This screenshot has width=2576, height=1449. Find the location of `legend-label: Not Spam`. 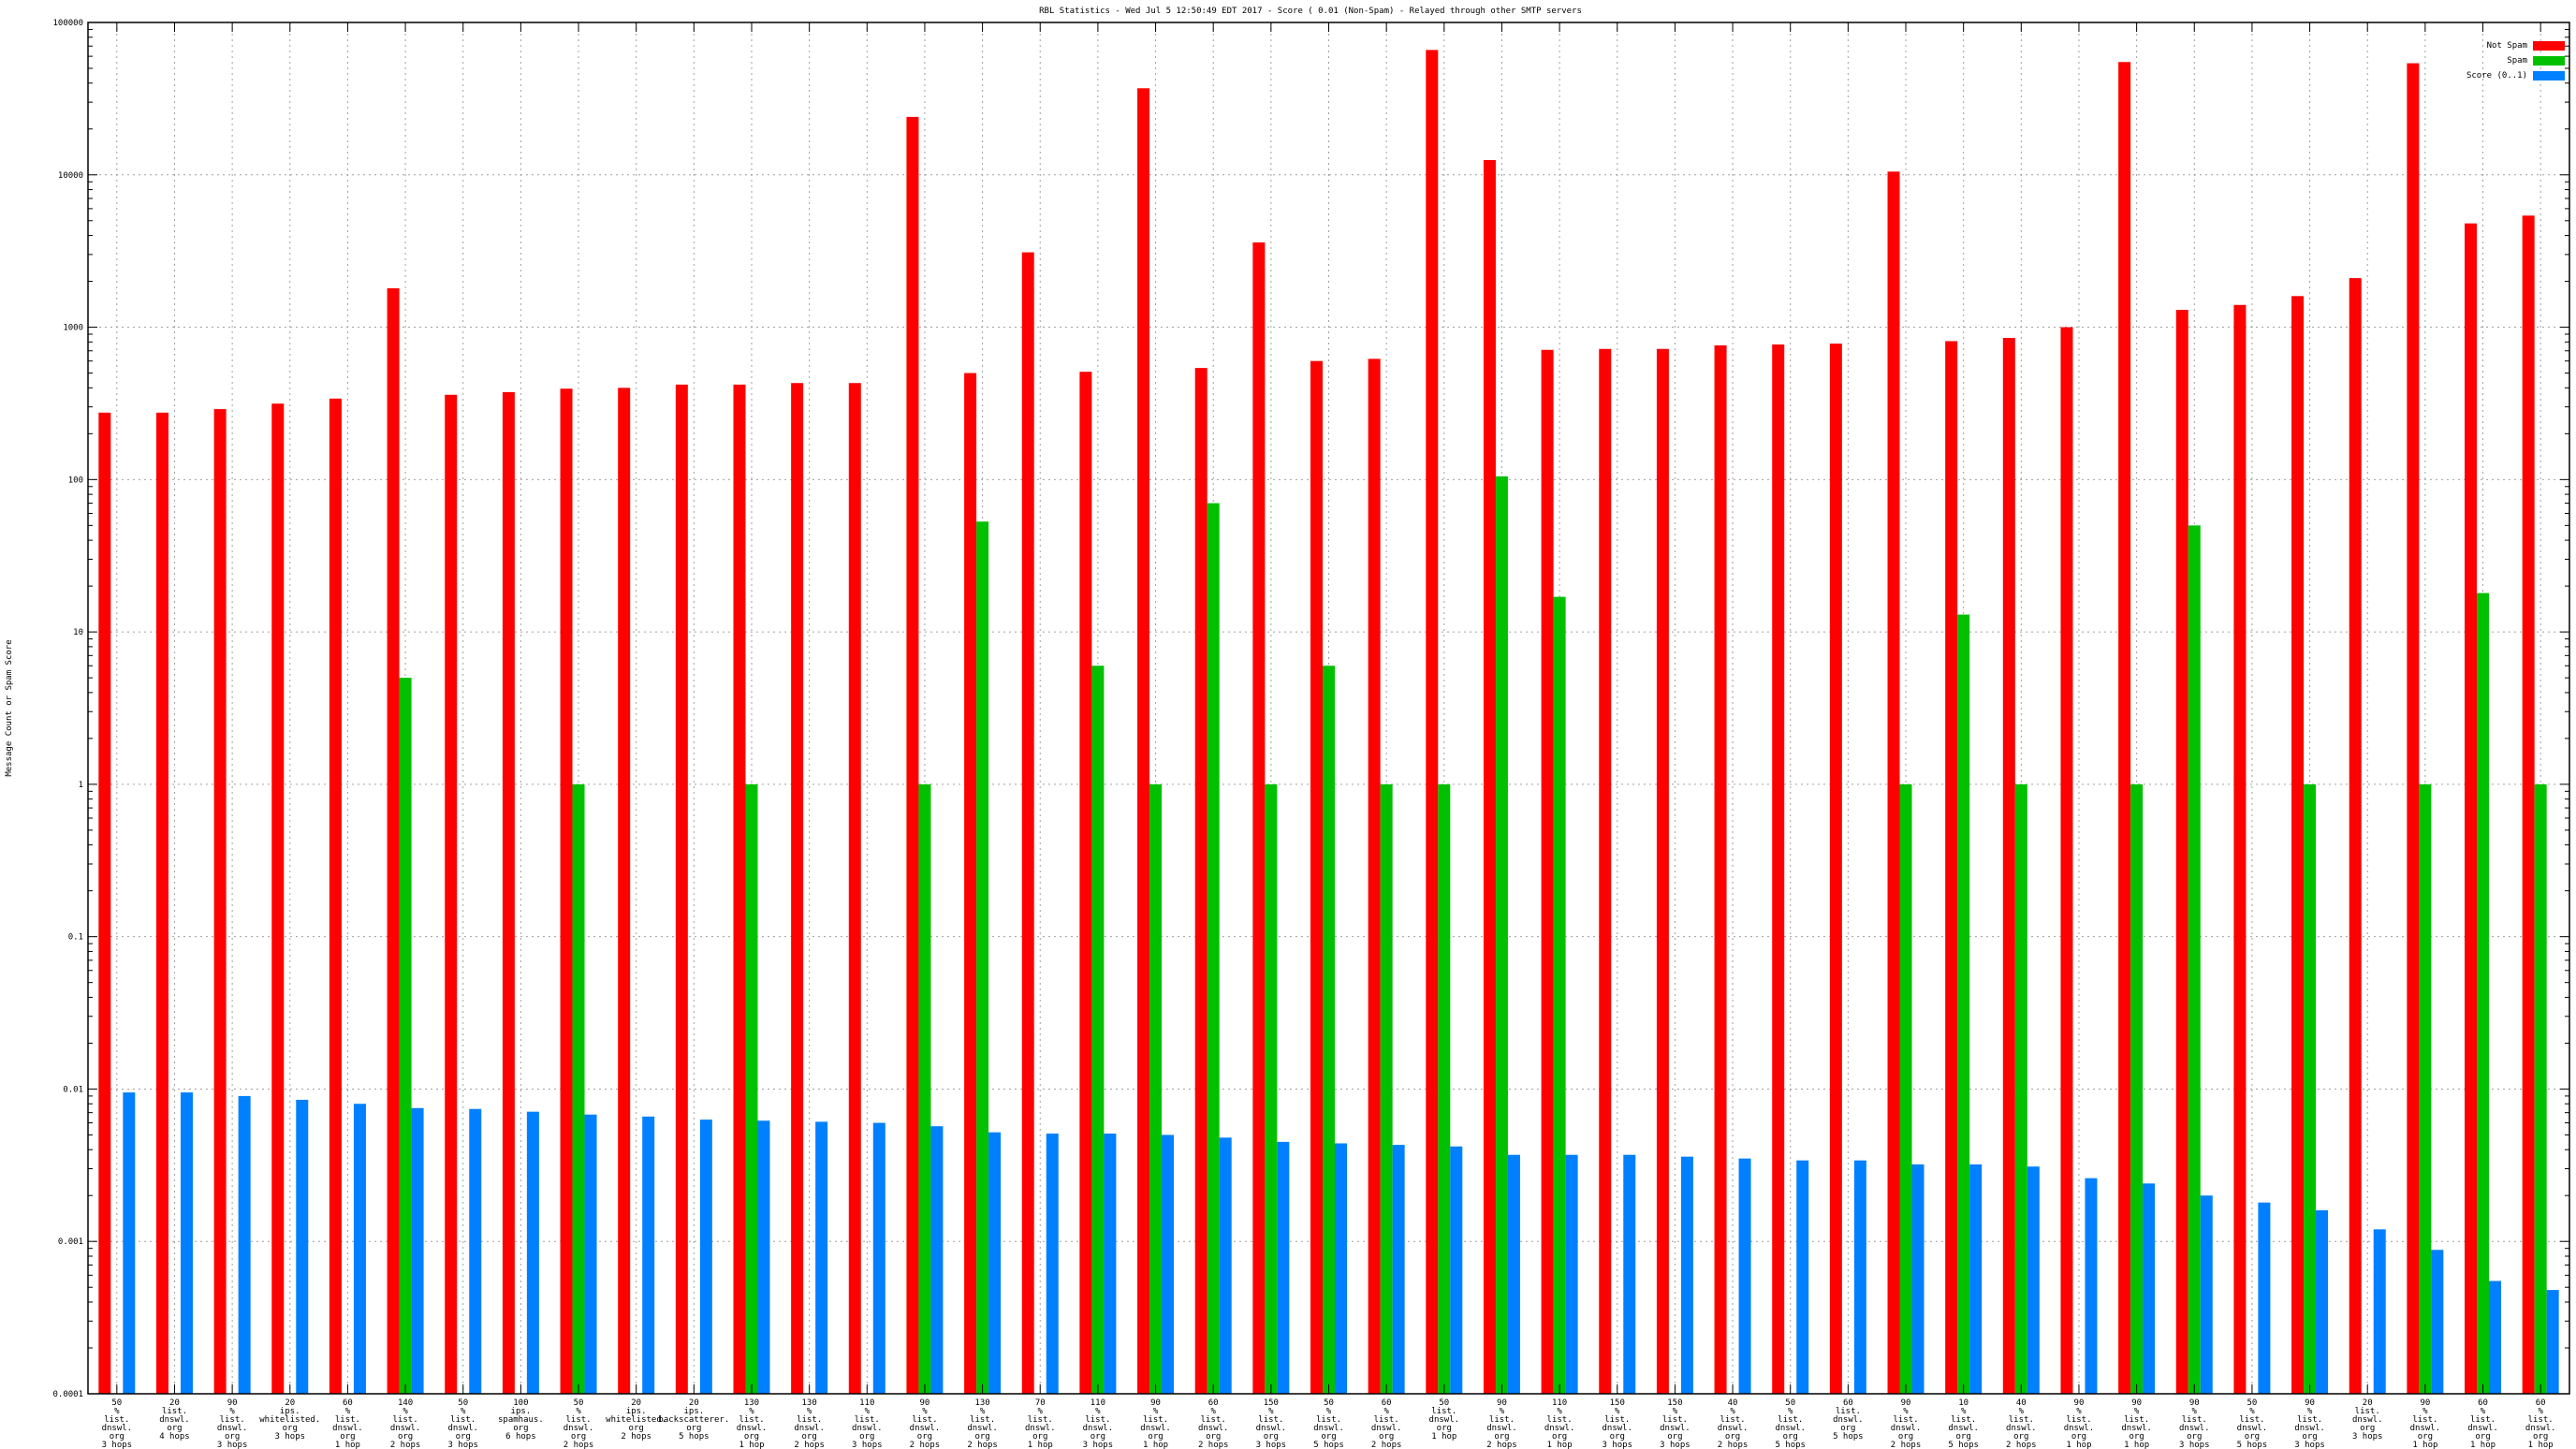

legend-label: Not Spam is located at coordinates (2507, 46).